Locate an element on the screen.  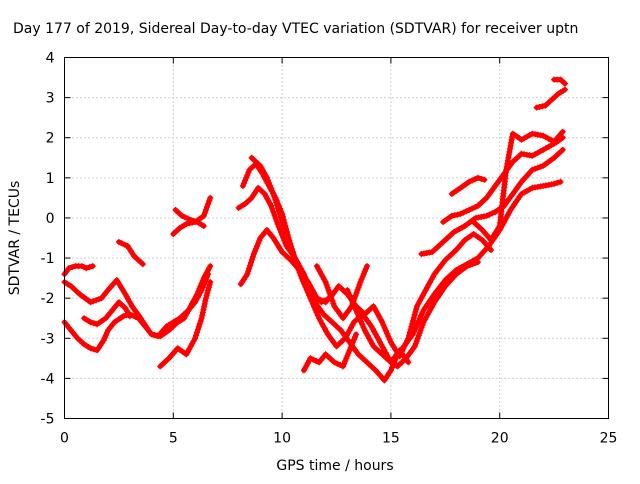
y-tick-label: 3 is located at coordinates (50, 99).